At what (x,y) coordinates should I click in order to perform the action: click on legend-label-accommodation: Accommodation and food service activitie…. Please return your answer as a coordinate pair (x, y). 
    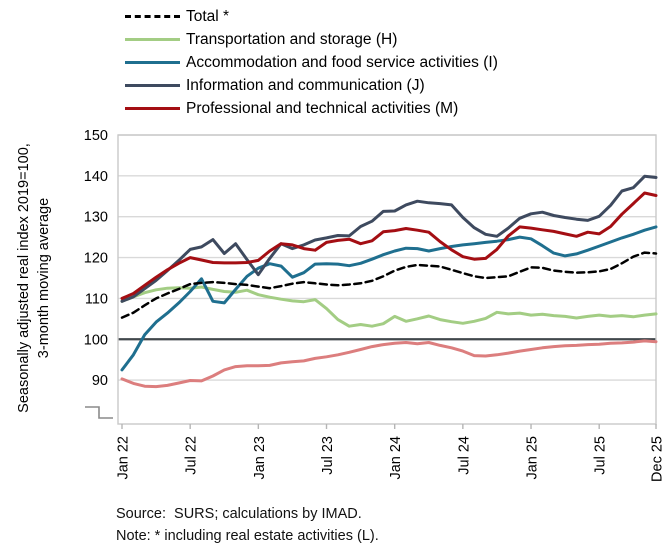
    Looking at the image, I should click on (342, 62).